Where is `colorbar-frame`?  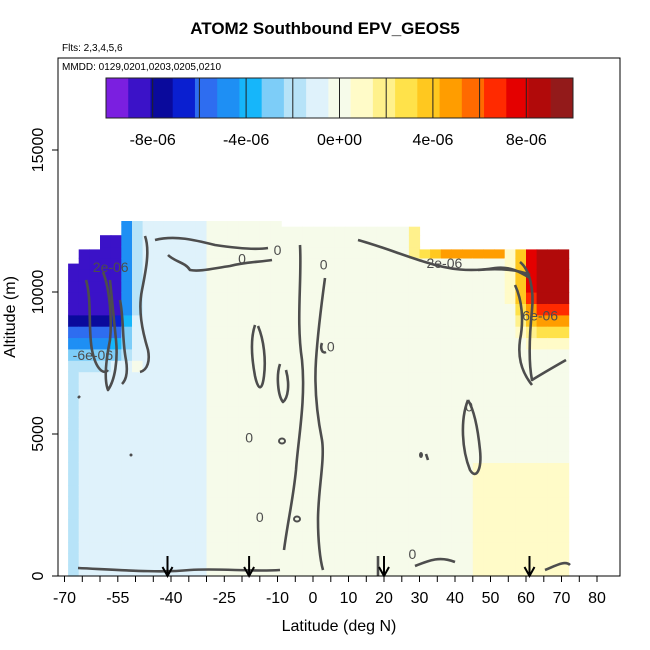
colorbar-frame is located at coordinates (339, 98).